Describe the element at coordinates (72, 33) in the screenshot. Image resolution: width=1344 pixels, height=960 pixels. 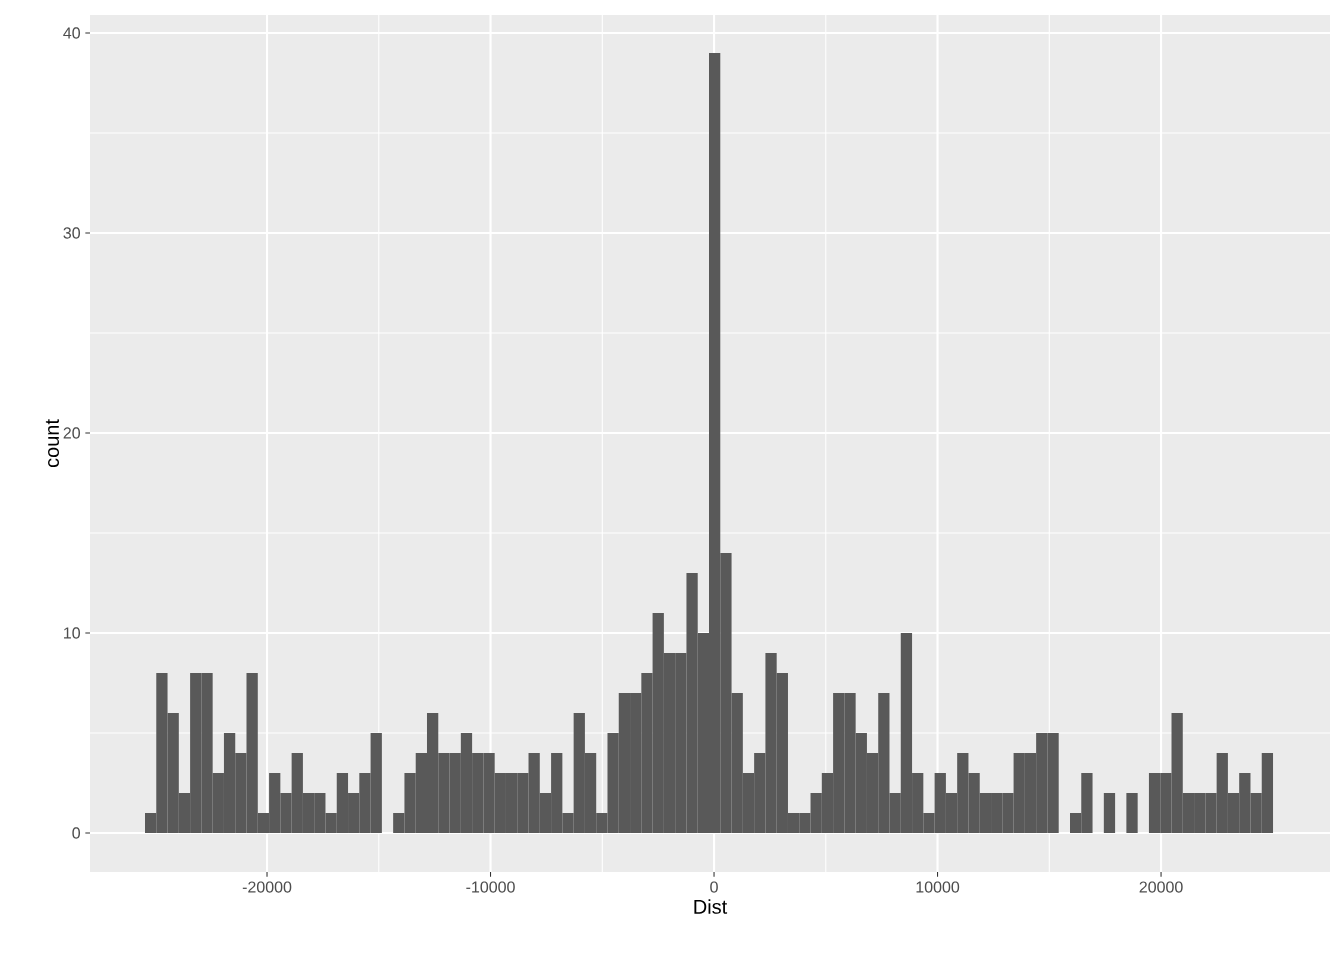
I see `y-tick-label: 40` at that location.